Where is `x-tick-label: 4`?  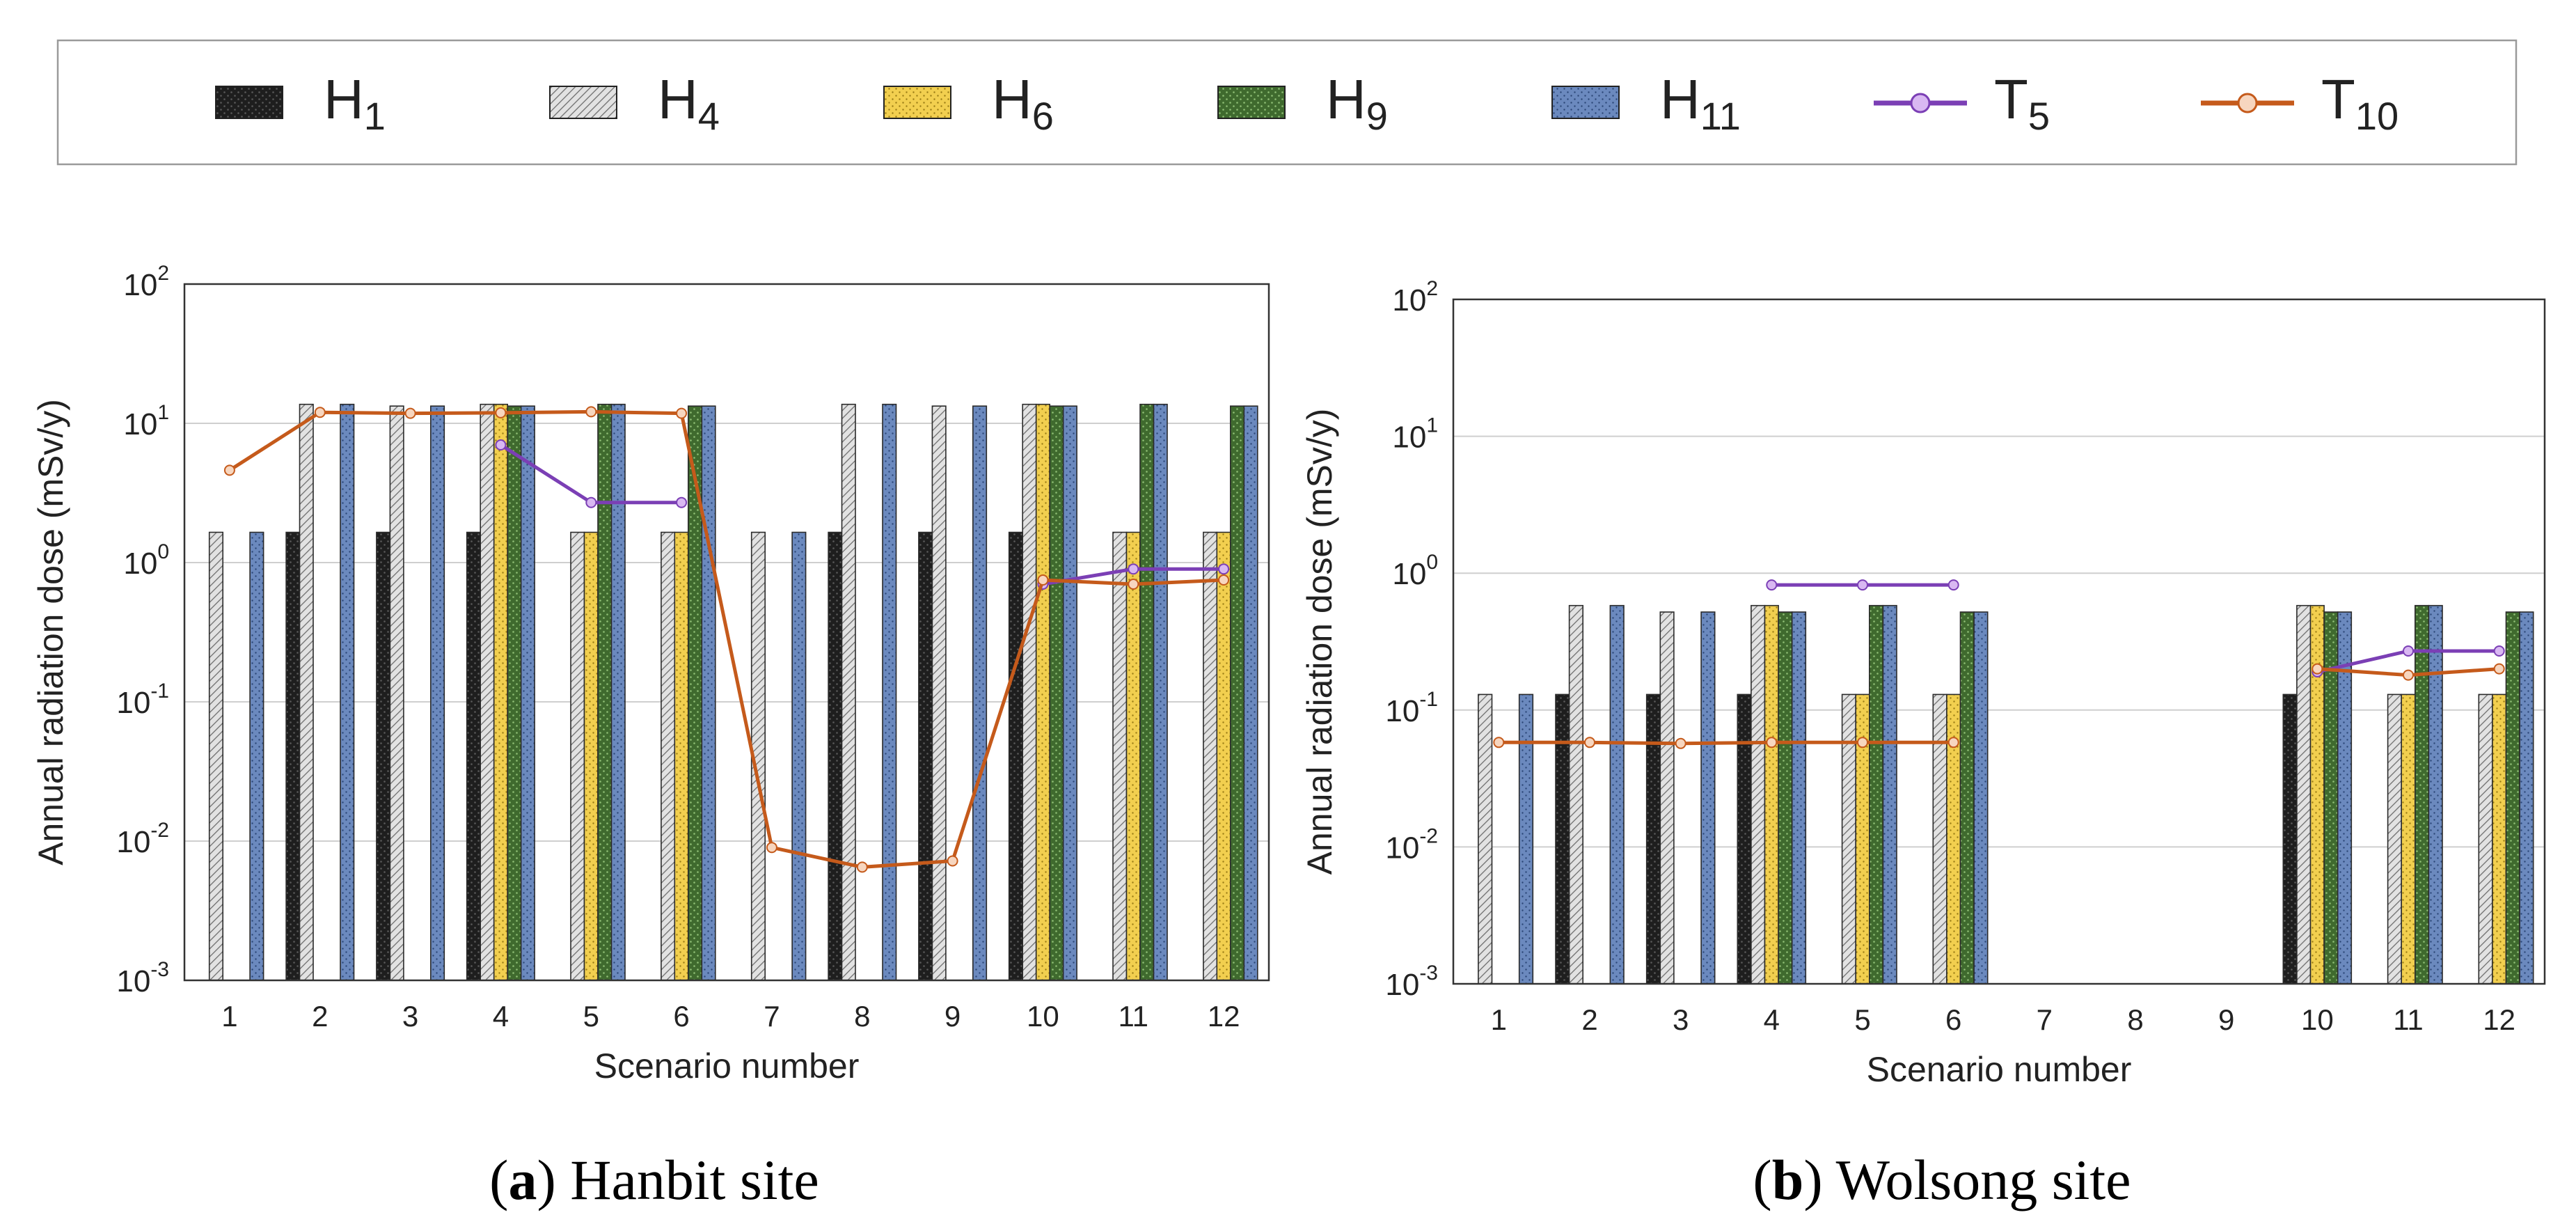
x-tick-label: 4 is located at coordinates (1772, 1019).